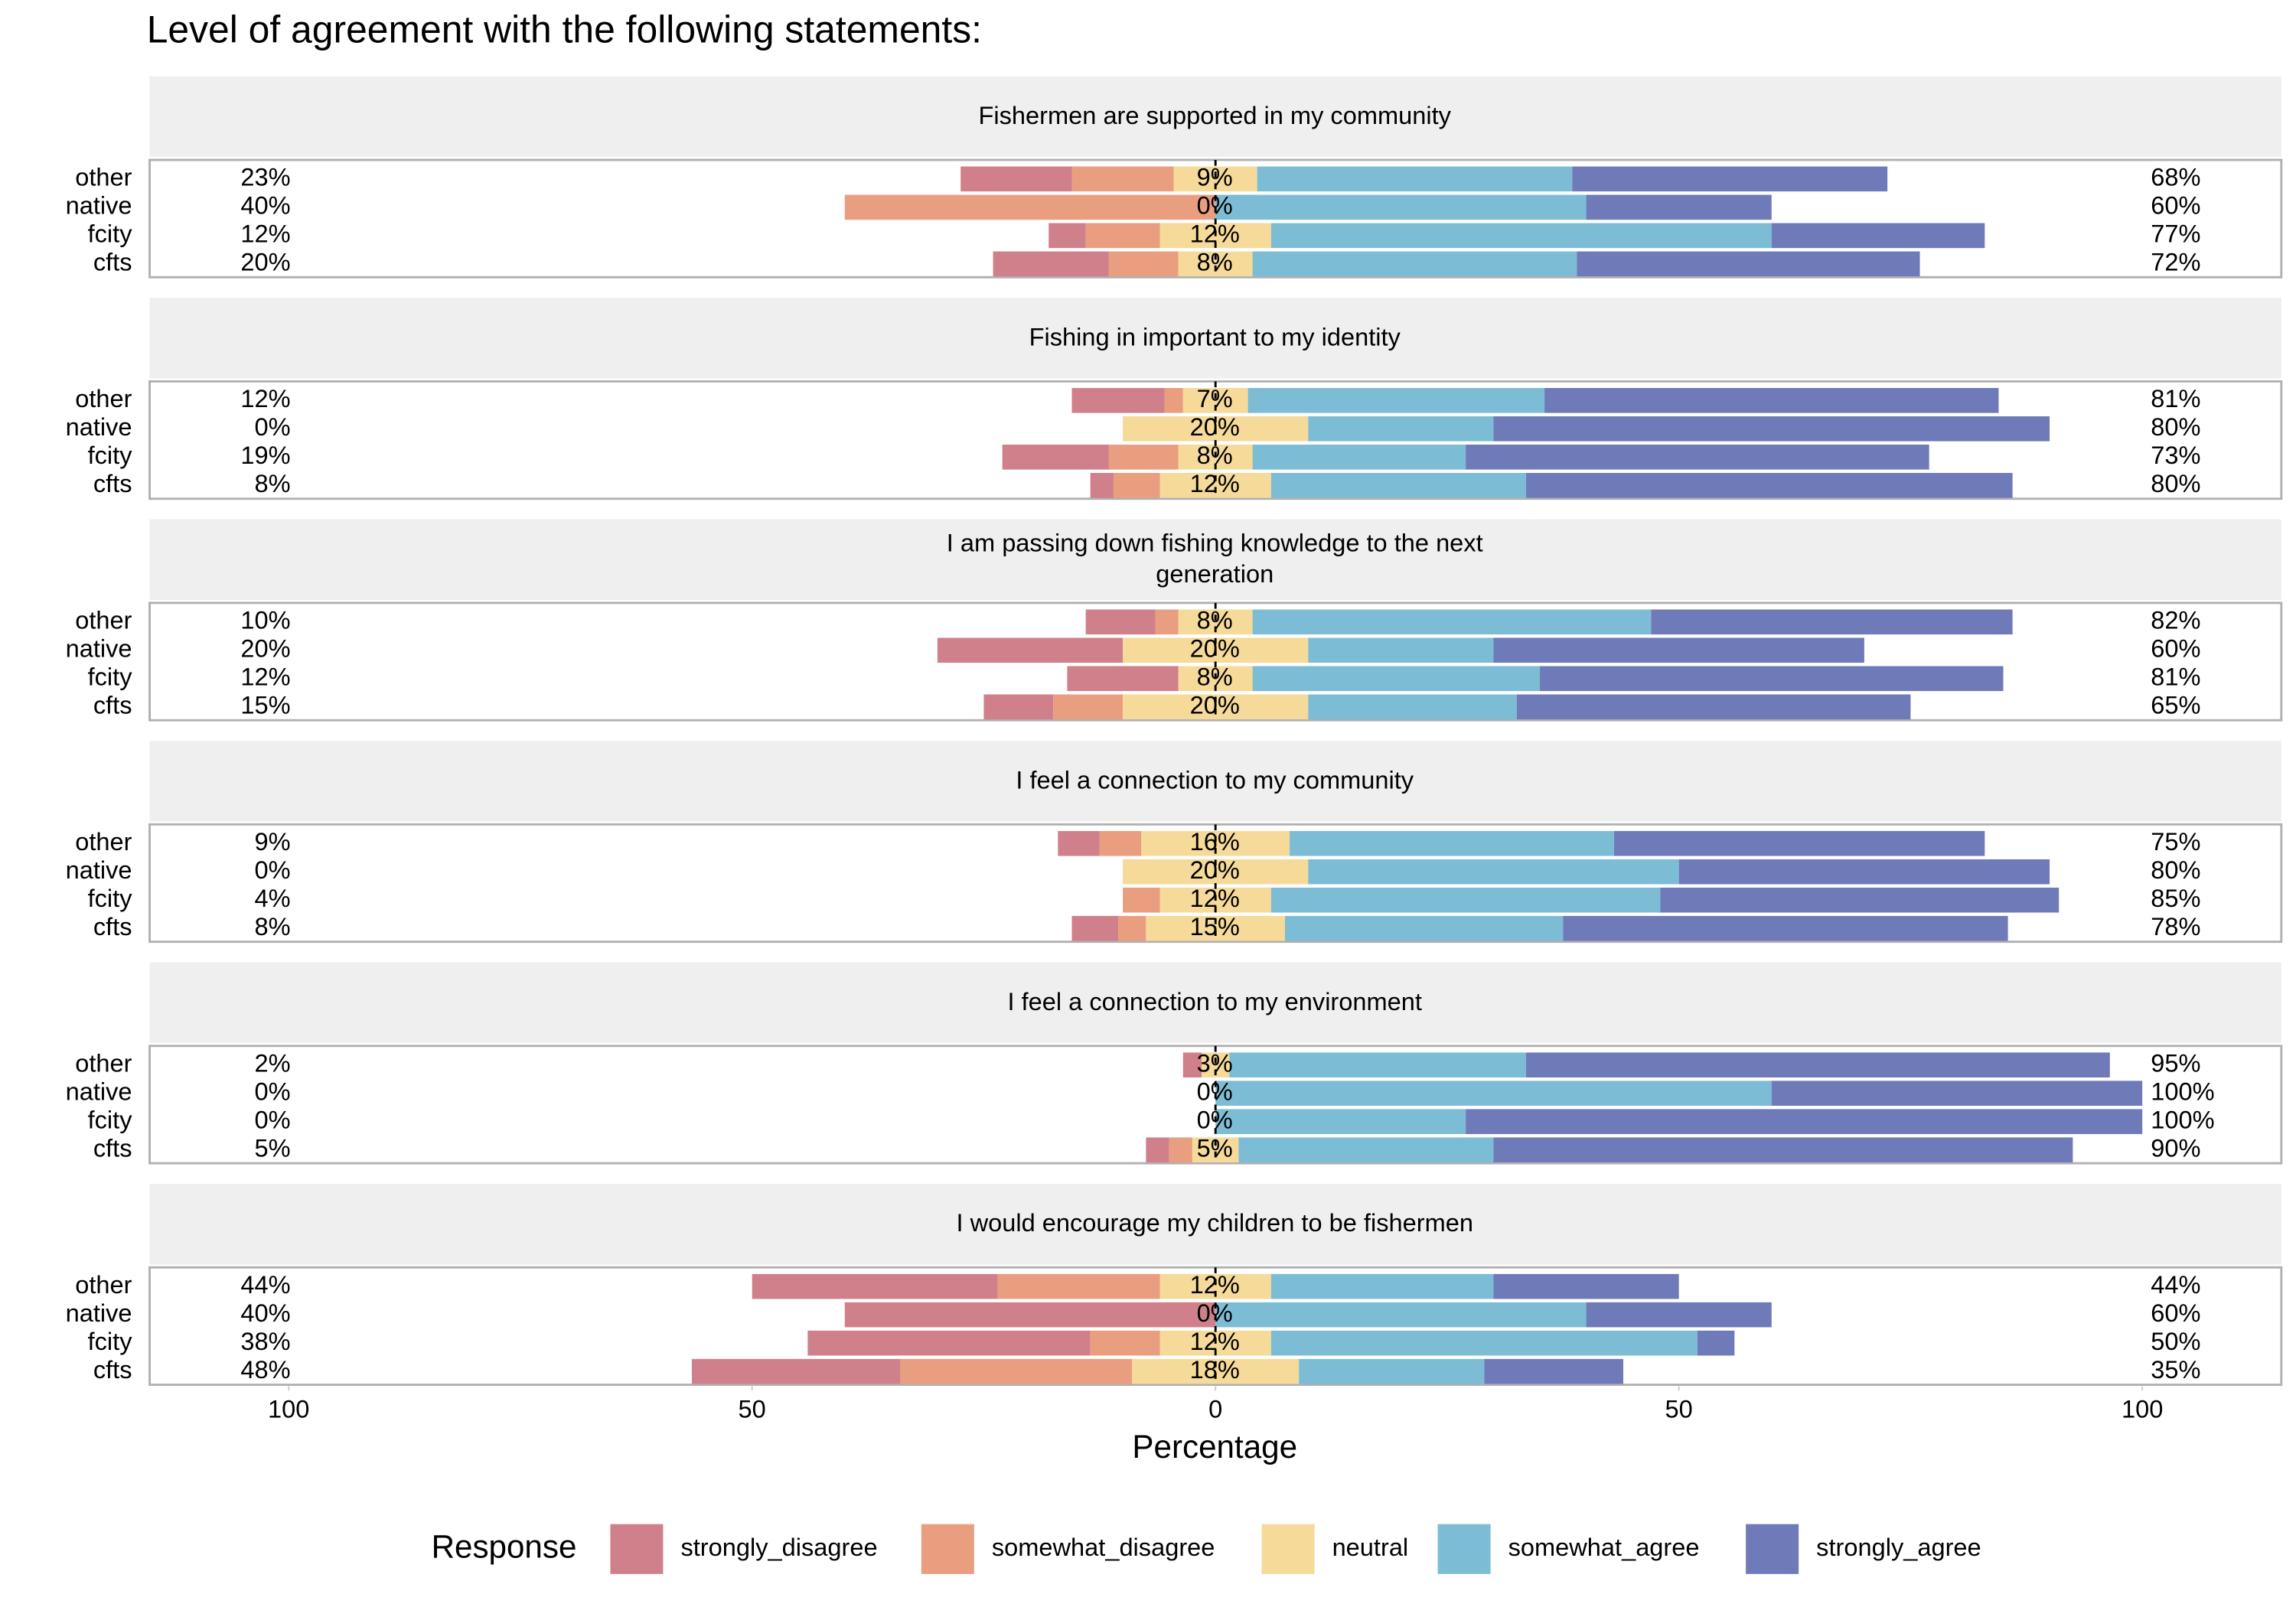 The height and width of the screenshot is (1607, 2296). What do you see at coordinates (265, 1313) in the screenshot?
I see `low-label: 40%` at bounding box center [265, 1313].